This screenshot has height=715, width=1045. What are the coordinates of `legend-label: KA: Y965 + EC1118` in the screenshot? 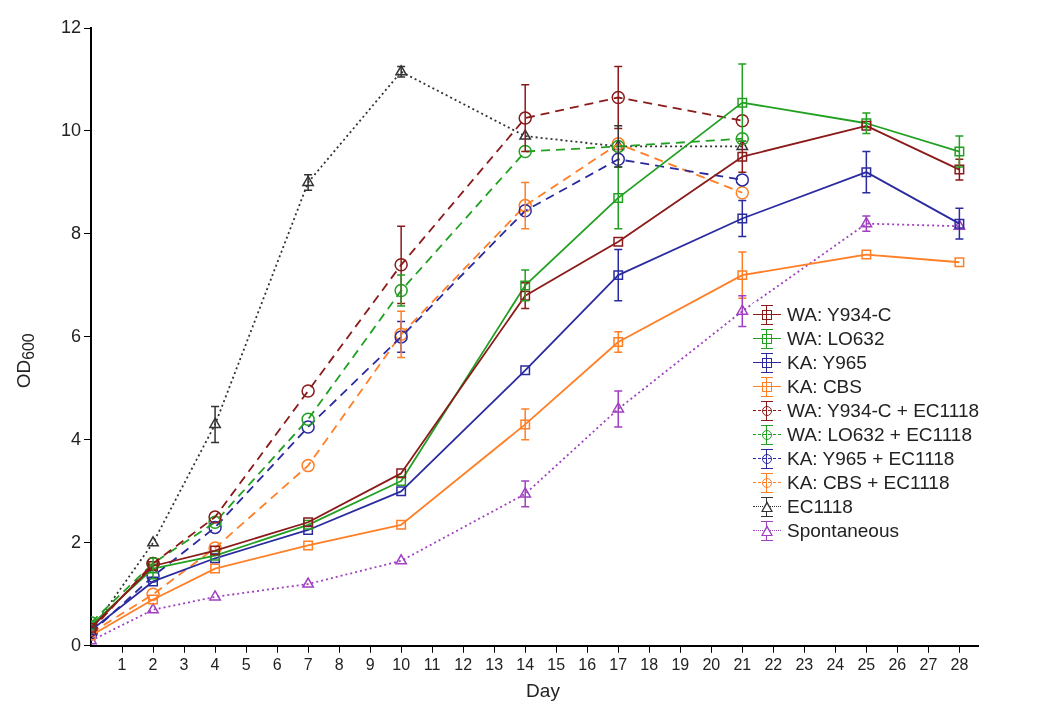 It's located at (871, 459).